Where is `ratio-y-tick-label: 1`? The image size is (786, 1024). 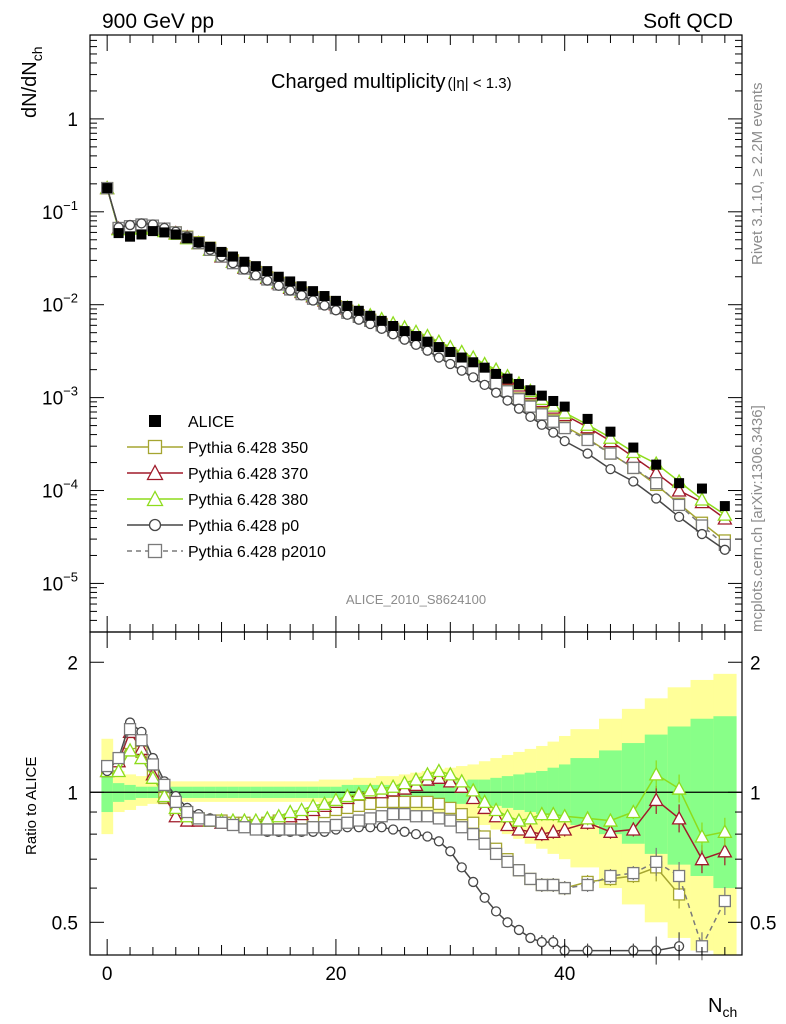
ratio-y-tick-label: 1 is located at coordinates (72, 793).